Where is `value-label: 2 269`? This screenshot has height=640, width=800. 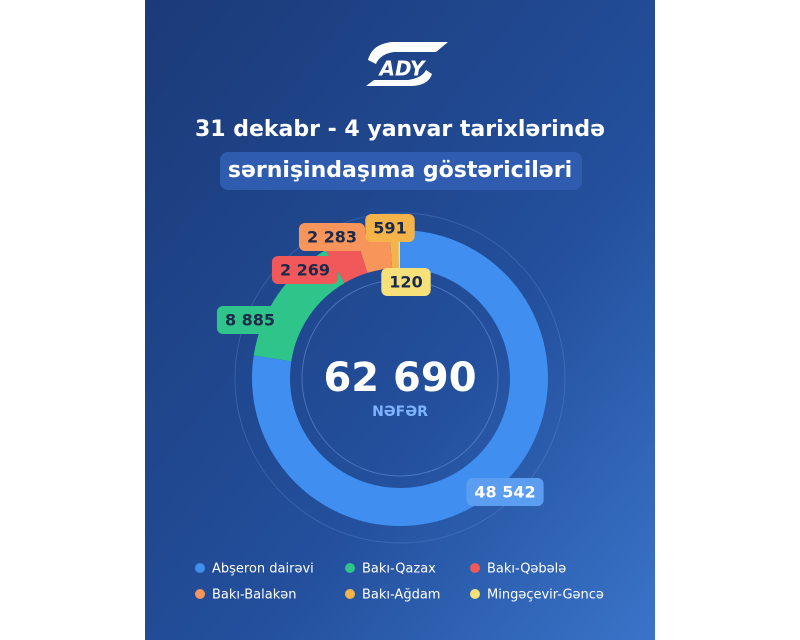 value-label: 2 269 is located at coordinates (305, 270).